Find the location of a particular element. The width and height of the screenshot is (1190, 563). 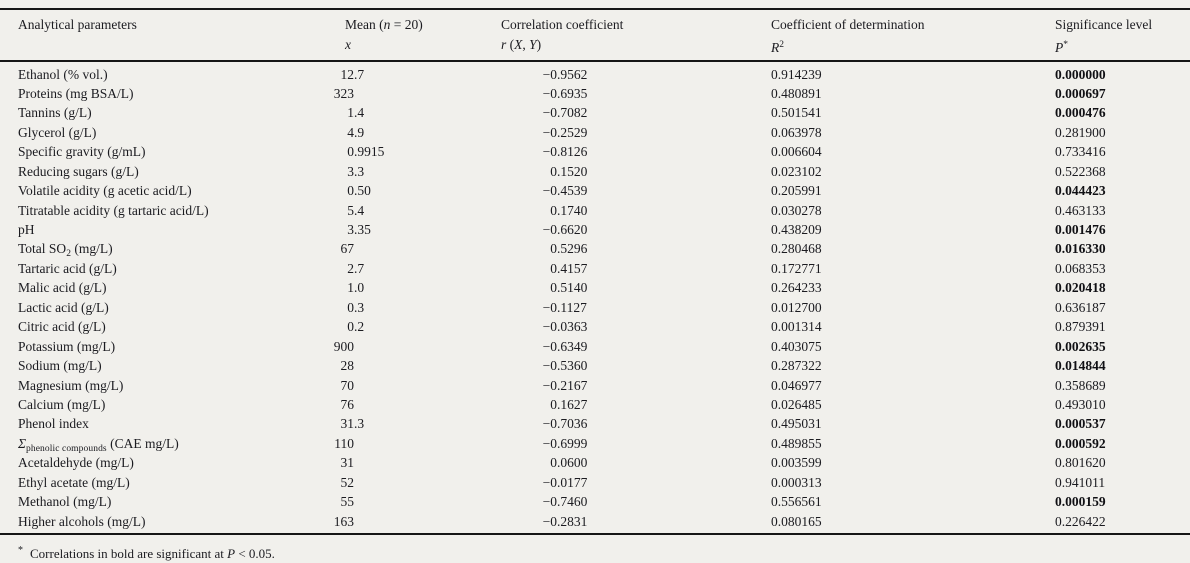

table-row: Calcium (mg/L) 76 0.1627 0.026485 0.493010 is located at coordinates (595, 404).